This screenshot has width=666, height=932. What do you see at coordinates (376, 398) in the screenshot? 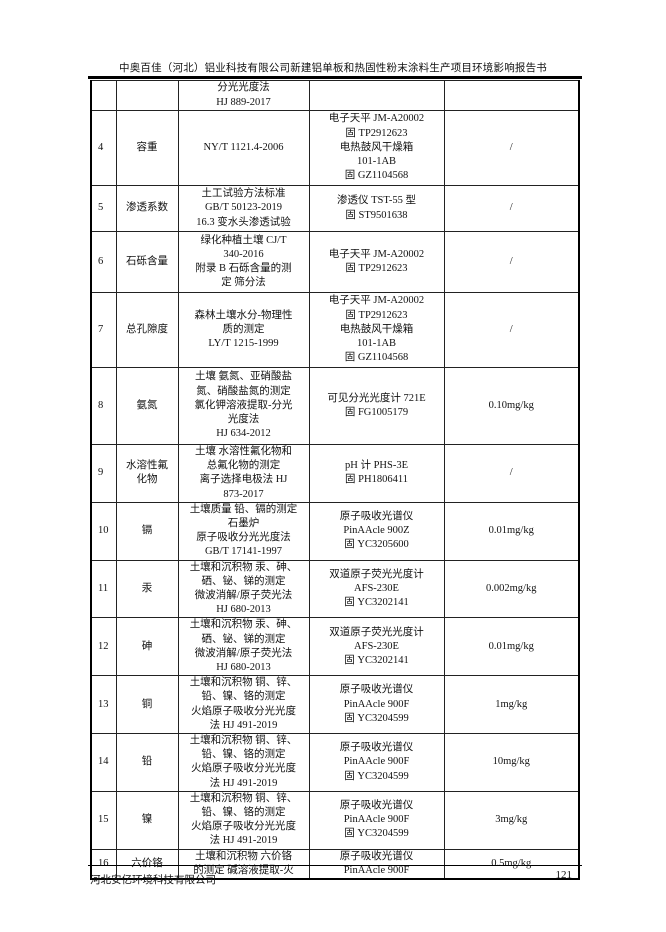
I see `instrument-line: 可见分光光度计 721E` at bounding box center [376, 398].